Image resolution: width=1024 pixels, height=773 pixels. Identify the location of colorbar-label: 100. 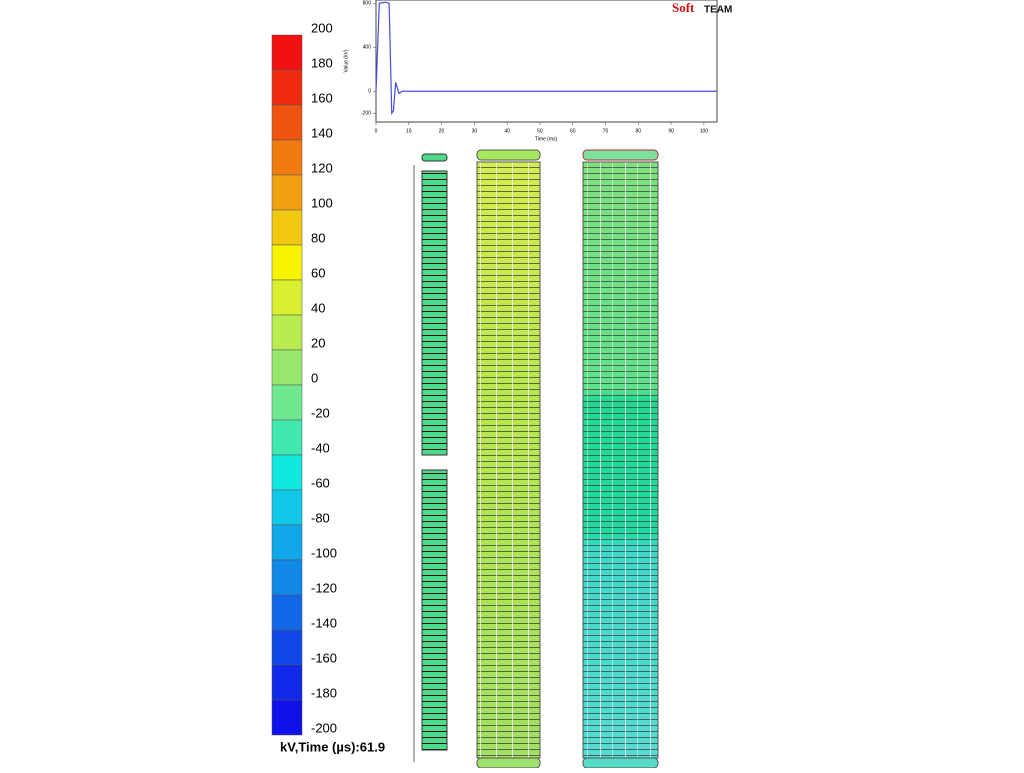
(322, 202).